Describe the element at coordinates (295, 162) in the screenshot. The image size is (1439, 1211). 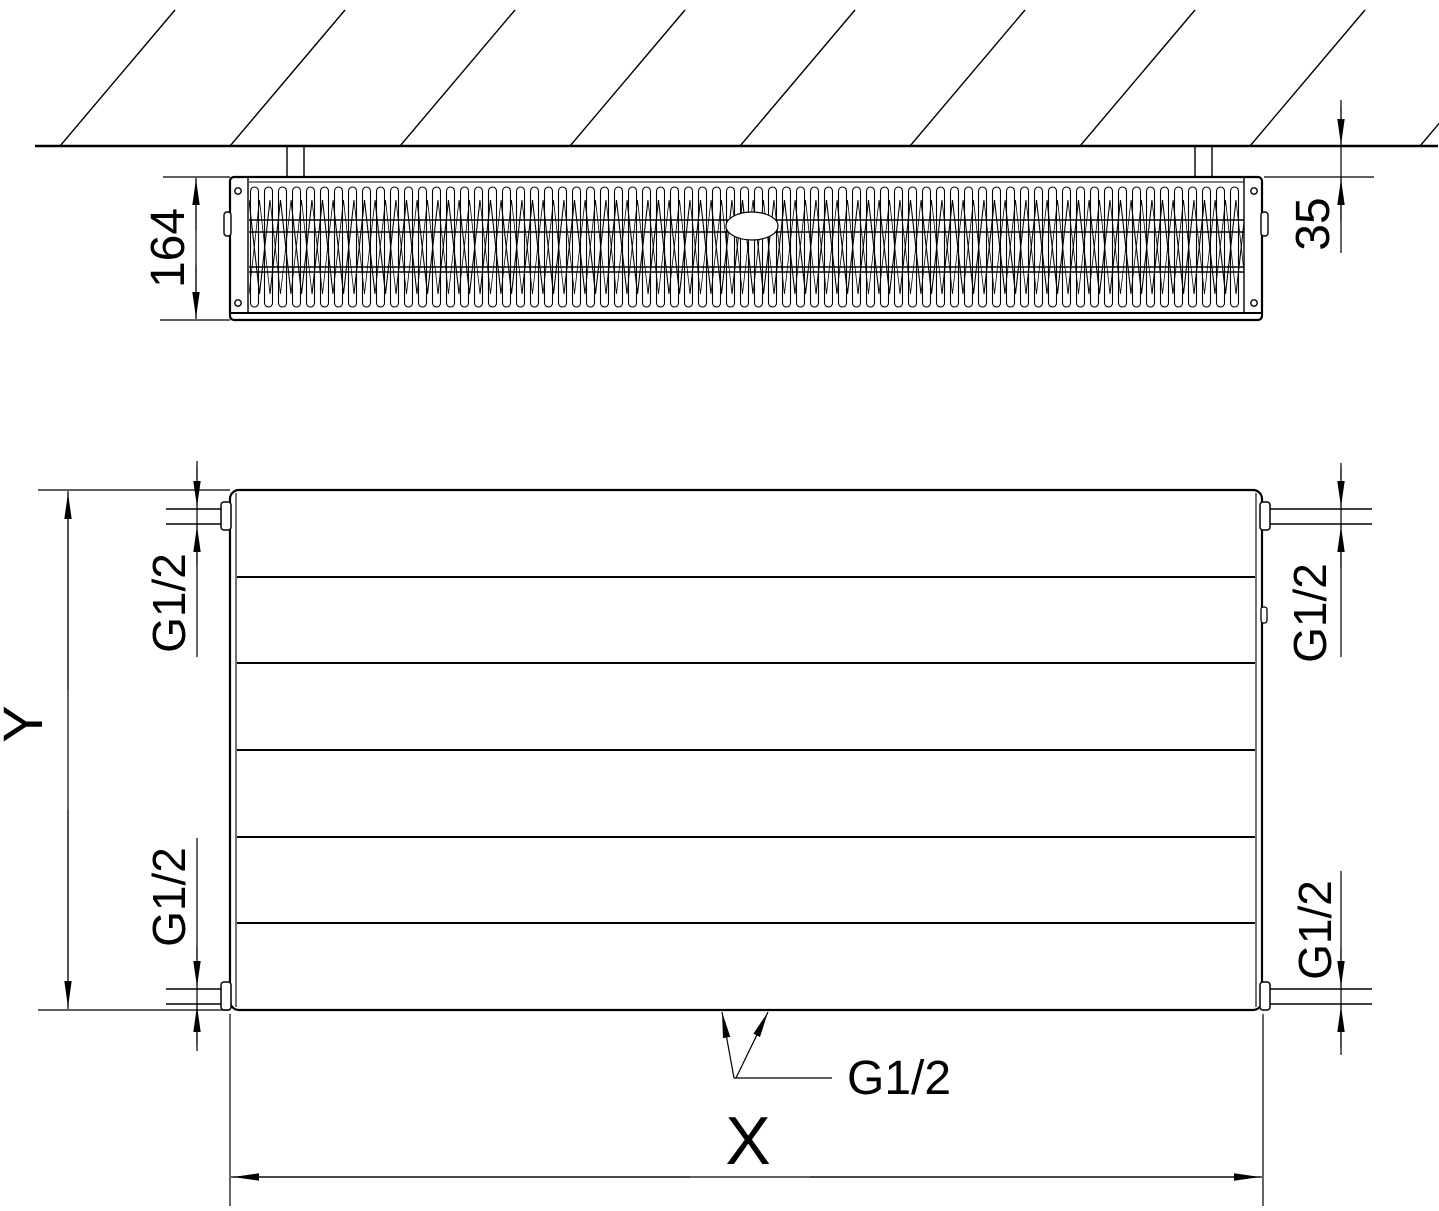
I see `wall-bracket-left` at that location.